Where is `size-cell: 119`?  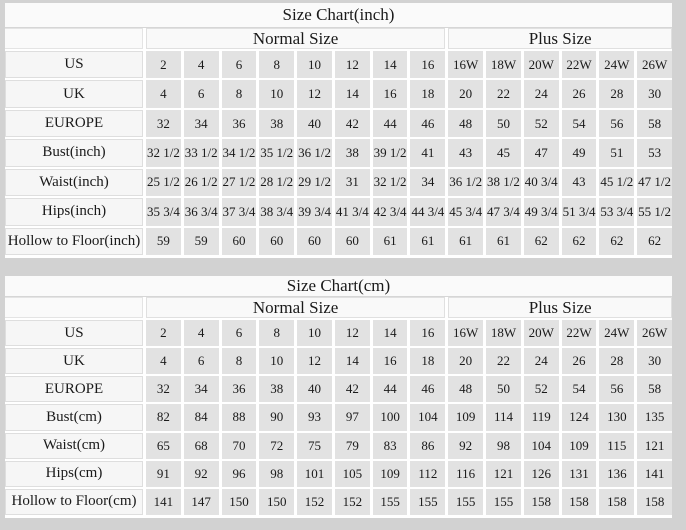
size-cell: 119 is located at coordinates (541, 417).